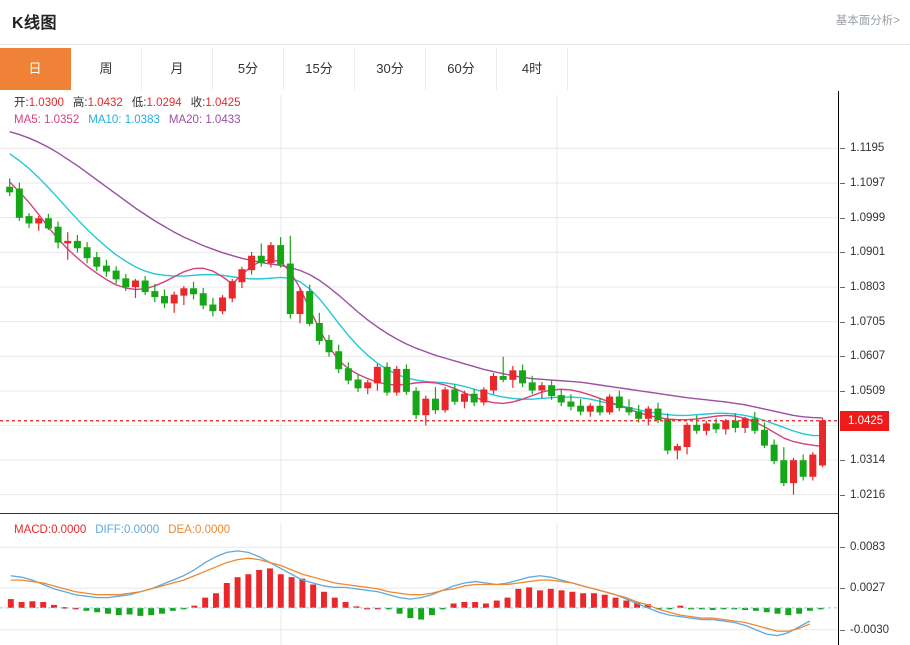 This screenshot has height=645, width=910. Describe the element at coordinates (164, 103) in the screenshot. I see `low-value: 1.0294` at that location.